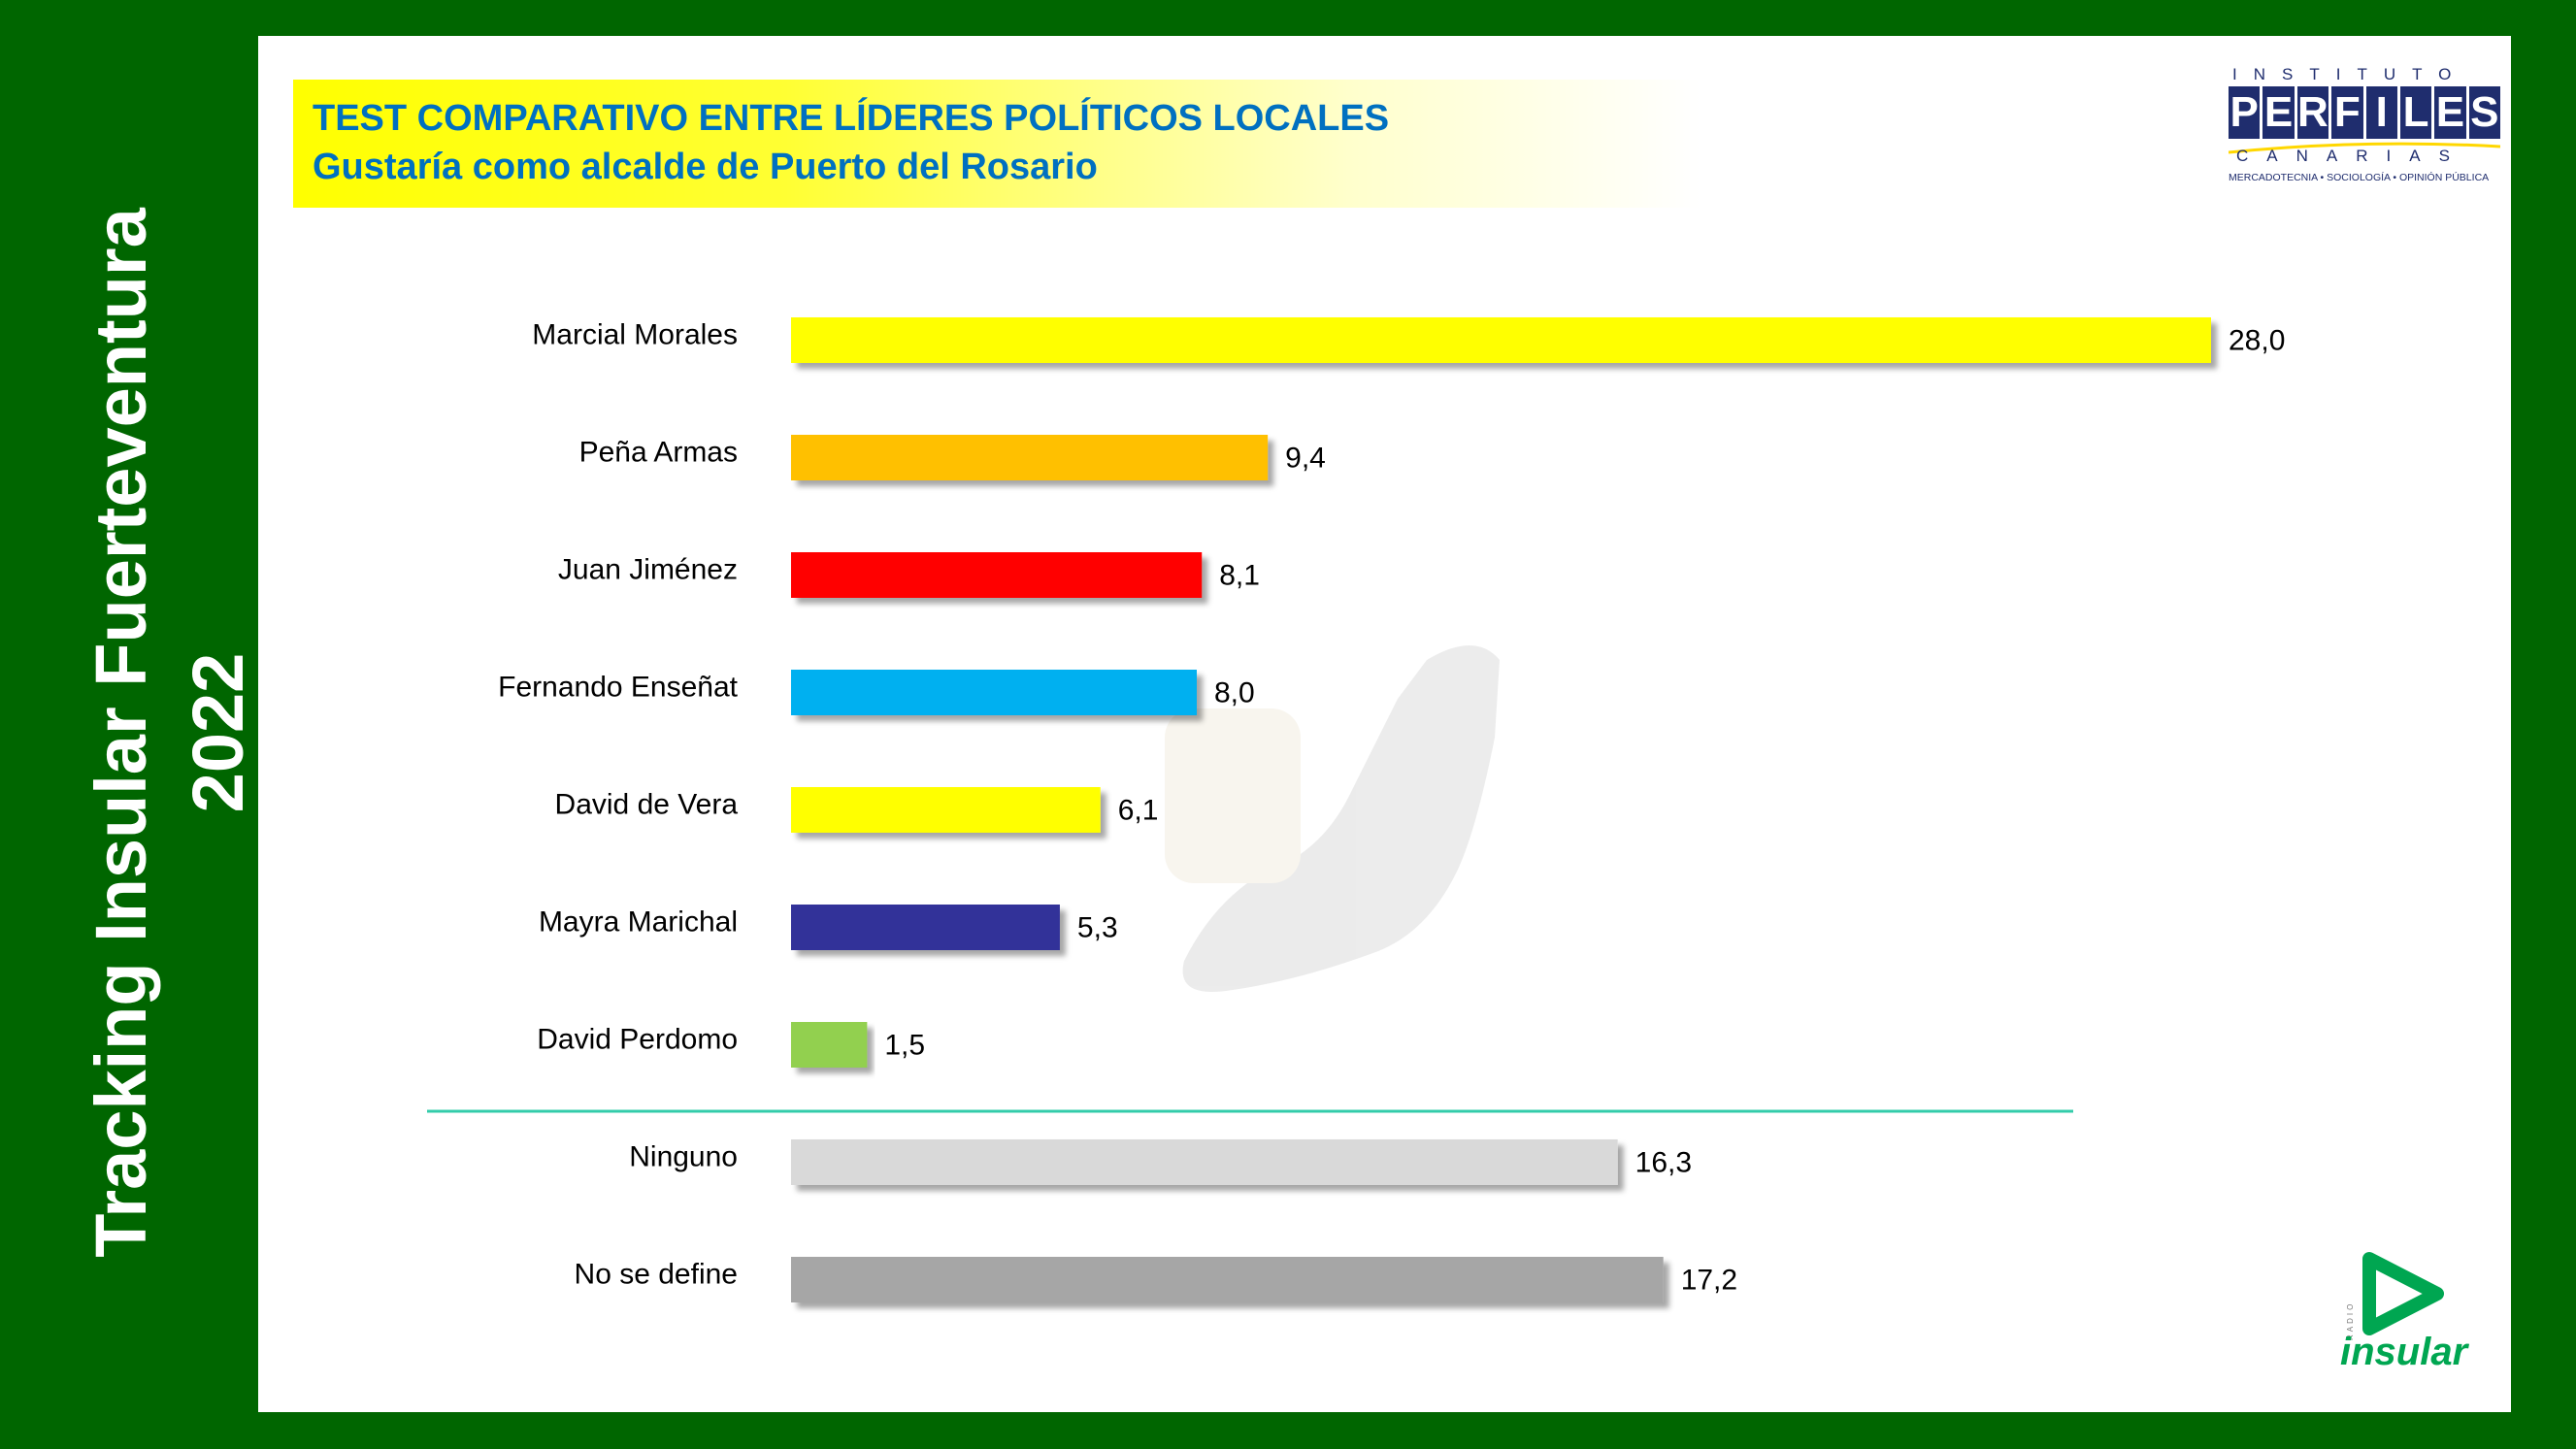 This screenshot has height=1449, width=2576. I want to click on title-box, so click(997, 144).